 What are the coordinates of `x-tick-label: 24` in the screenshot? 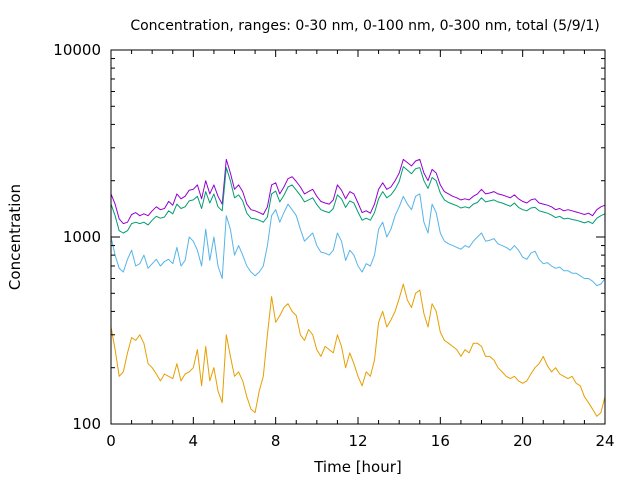 It's located at (604, 441).